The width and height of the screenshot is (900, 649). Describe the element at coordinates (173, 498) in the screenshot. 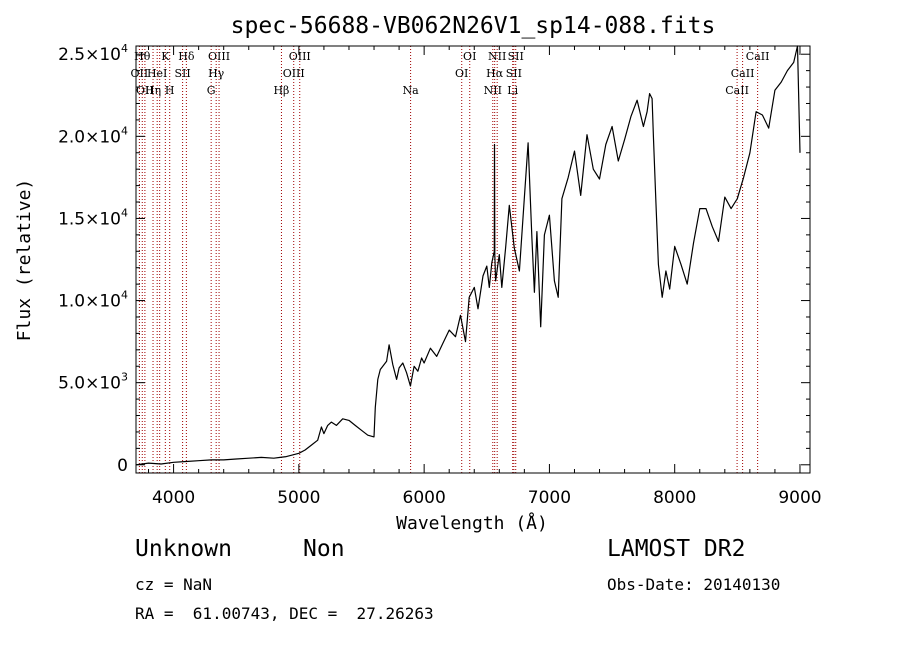

I see `x-tick-label: 4000` at that location.